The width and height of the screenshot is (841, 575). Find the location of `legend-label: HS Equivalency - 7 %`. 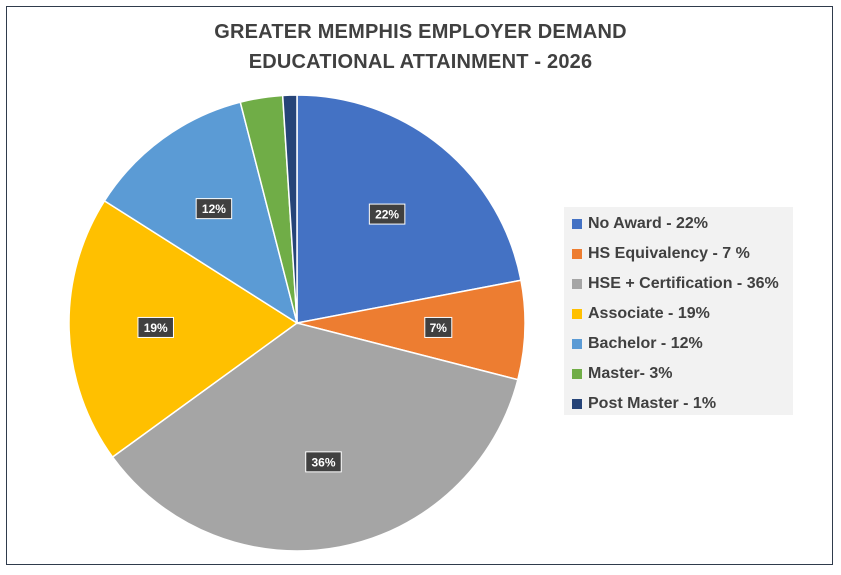

legend-label: HS Equivalency - 7 % is located at coordinates (669, 253).